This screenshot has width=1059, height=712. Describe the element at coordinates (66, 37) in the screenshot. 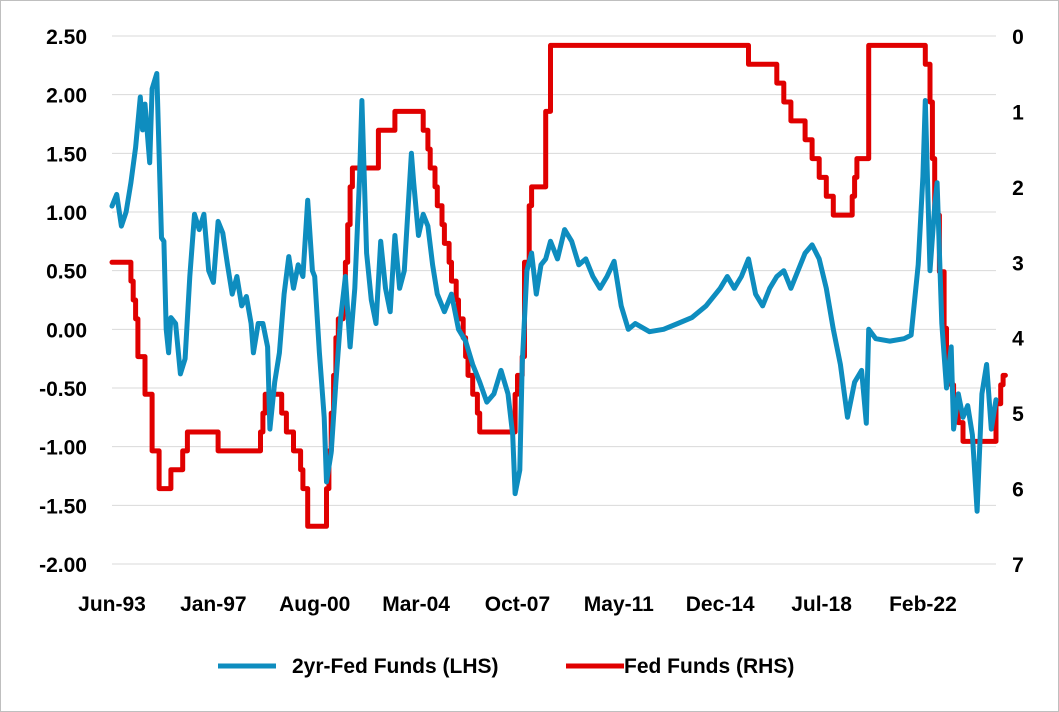

I see `left-tick-label: 2.50` at that location.